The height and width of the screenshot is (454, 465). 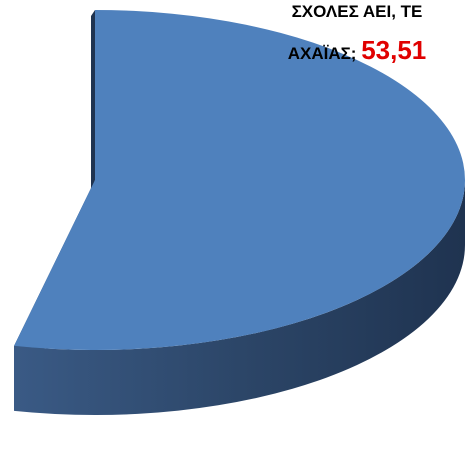 What do you see at coordinates (394, 50) in the screenshot?
I see `value-label: 53,51` at bounding box center [394, 50].